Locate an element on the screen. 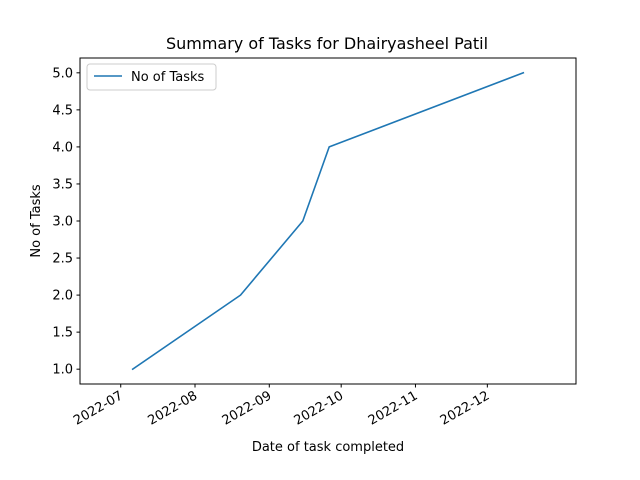 The width and height of the screenshot is (640, 480). y-tick-label: 3.0 is located at coordinates (62, 222).